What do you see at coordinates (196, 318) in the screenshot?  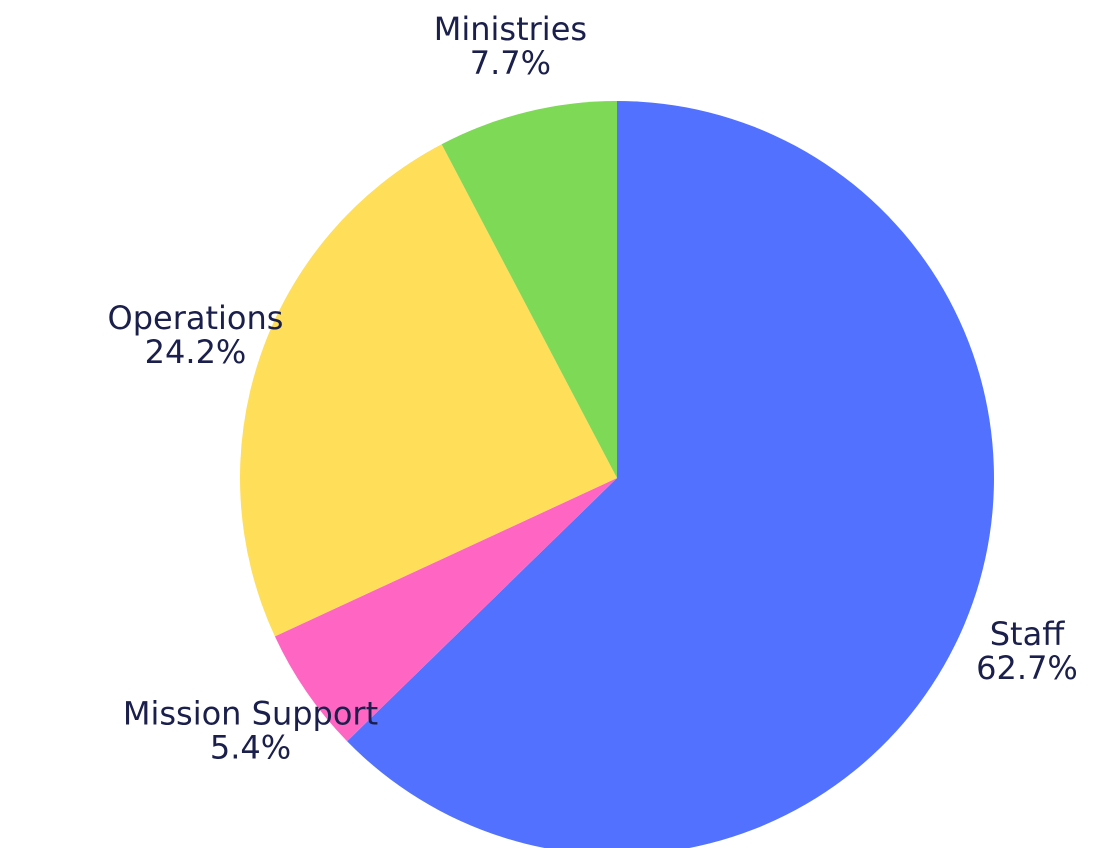 I see `slice-label-name: Operations` at bounding box center [196, 318].